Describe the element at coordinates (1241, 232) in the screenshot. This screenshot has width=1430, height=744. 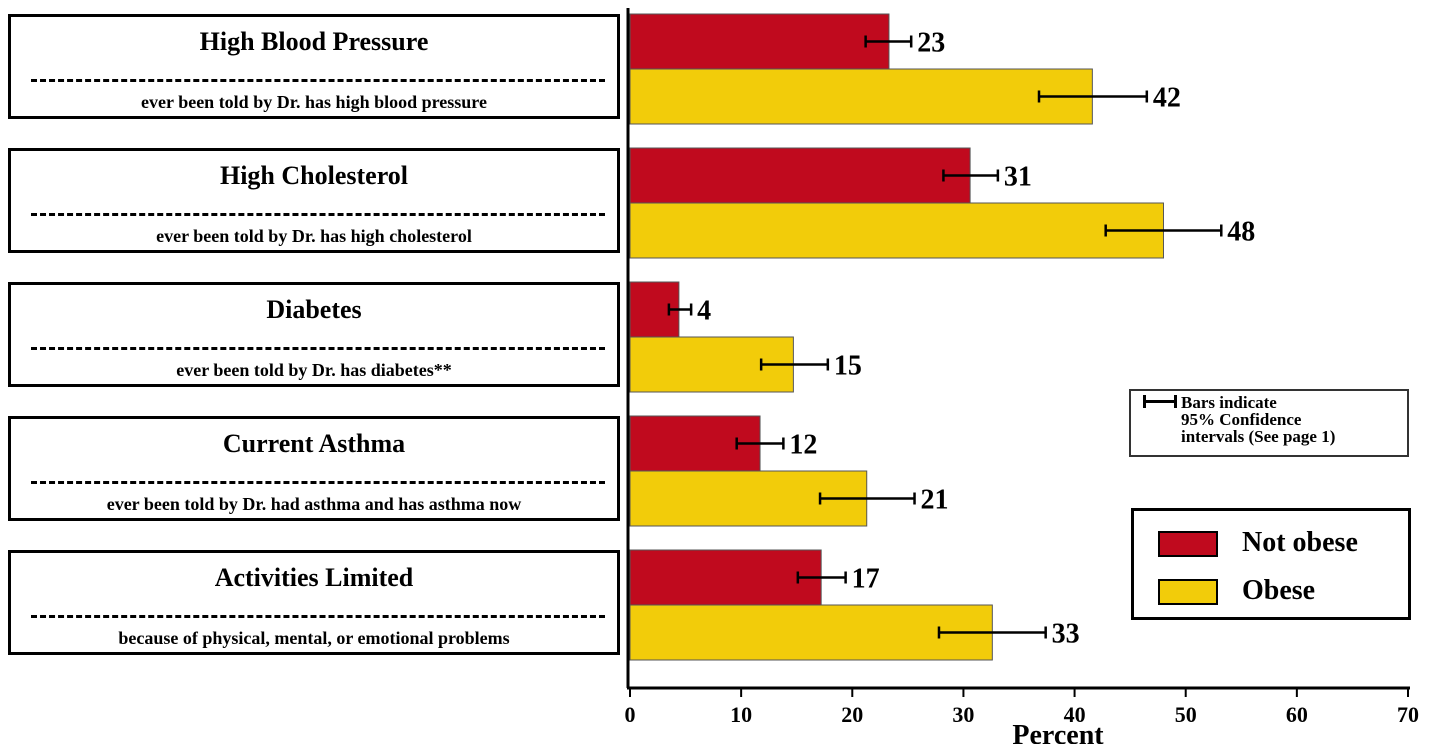
I see `data-label: 48` at that location.